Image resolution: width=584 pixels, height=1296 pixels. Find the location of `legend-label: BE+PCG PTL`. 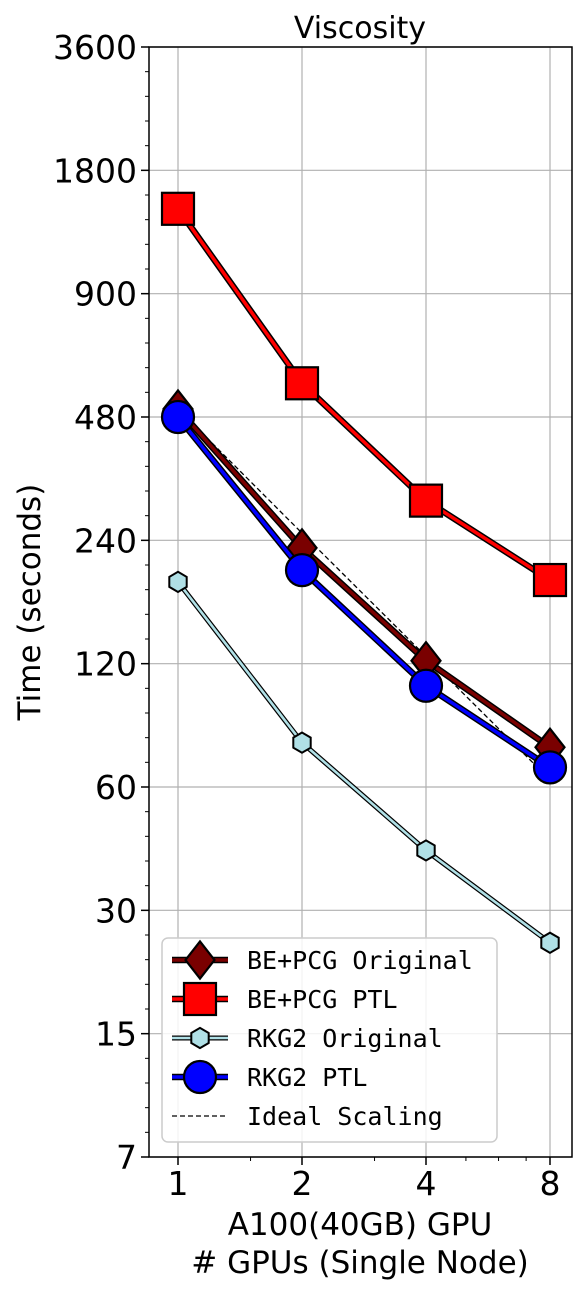

legend-label: BE+PCG PTL is located at coordinates (322, 999).